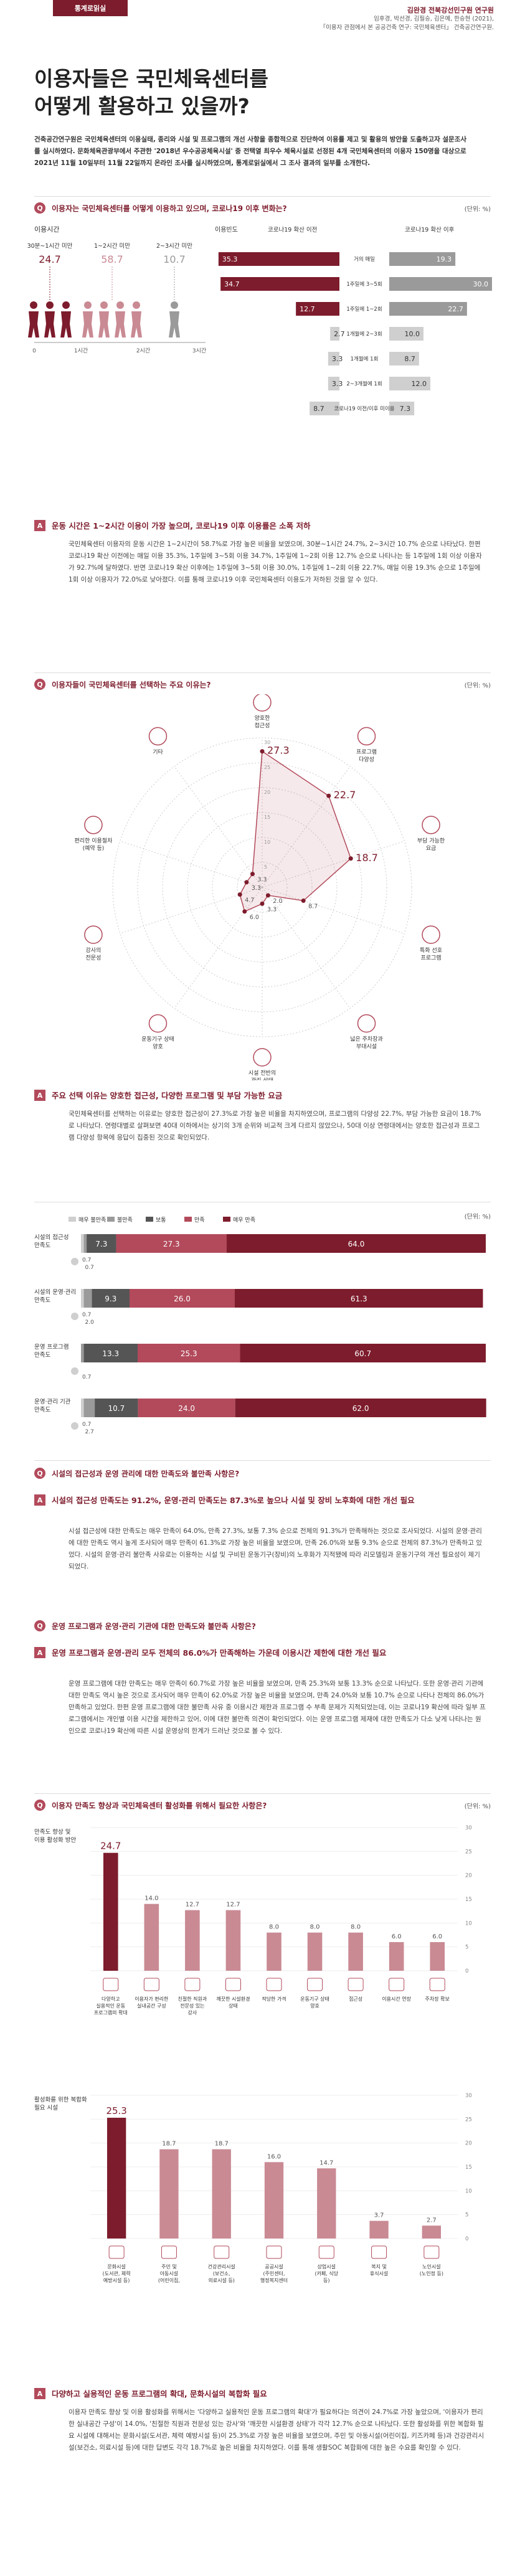 This screenshot has width=525, height=2576. Describe the element at coordinates (437, 1936) in the screenshot. I see `improvement-value-label: 6.0` at that location.